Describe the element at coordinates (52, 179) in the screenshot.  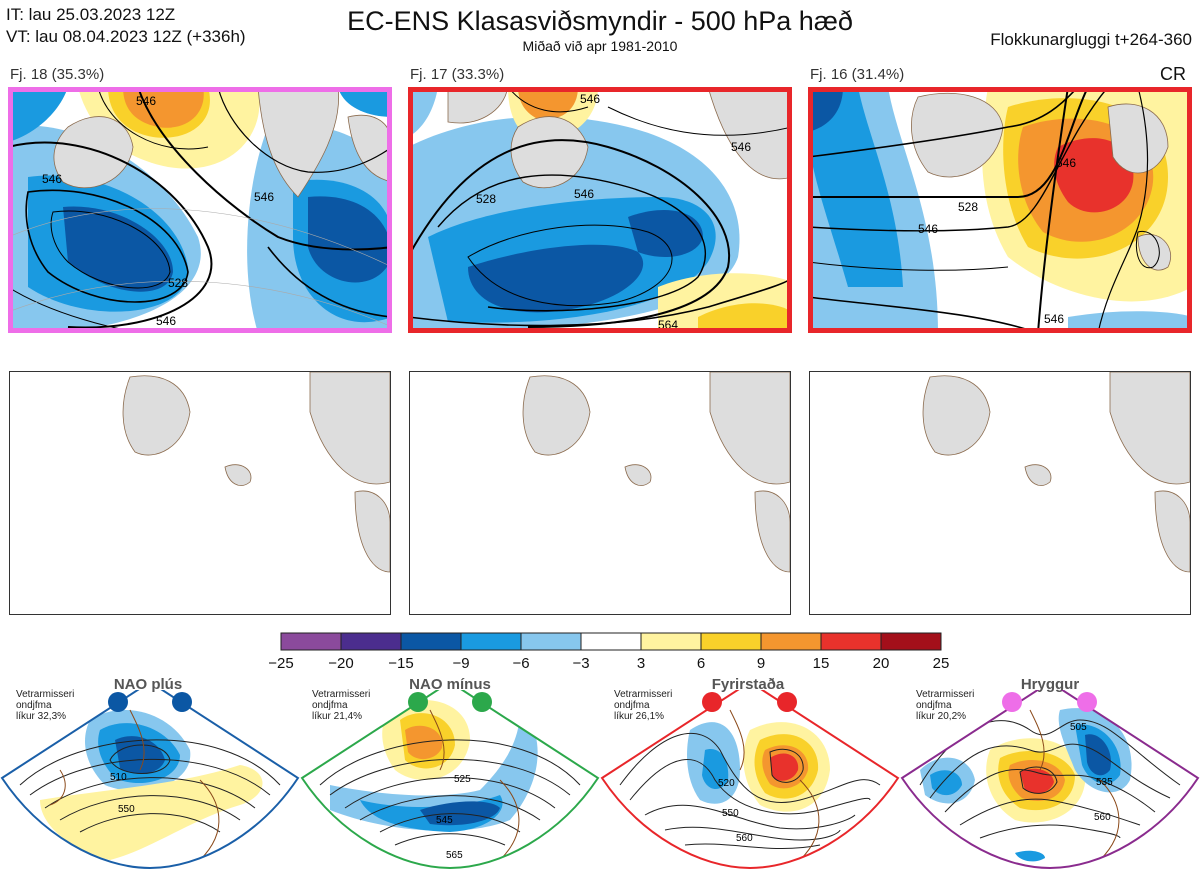
I see `contour-label-1-1: 546` at that location.